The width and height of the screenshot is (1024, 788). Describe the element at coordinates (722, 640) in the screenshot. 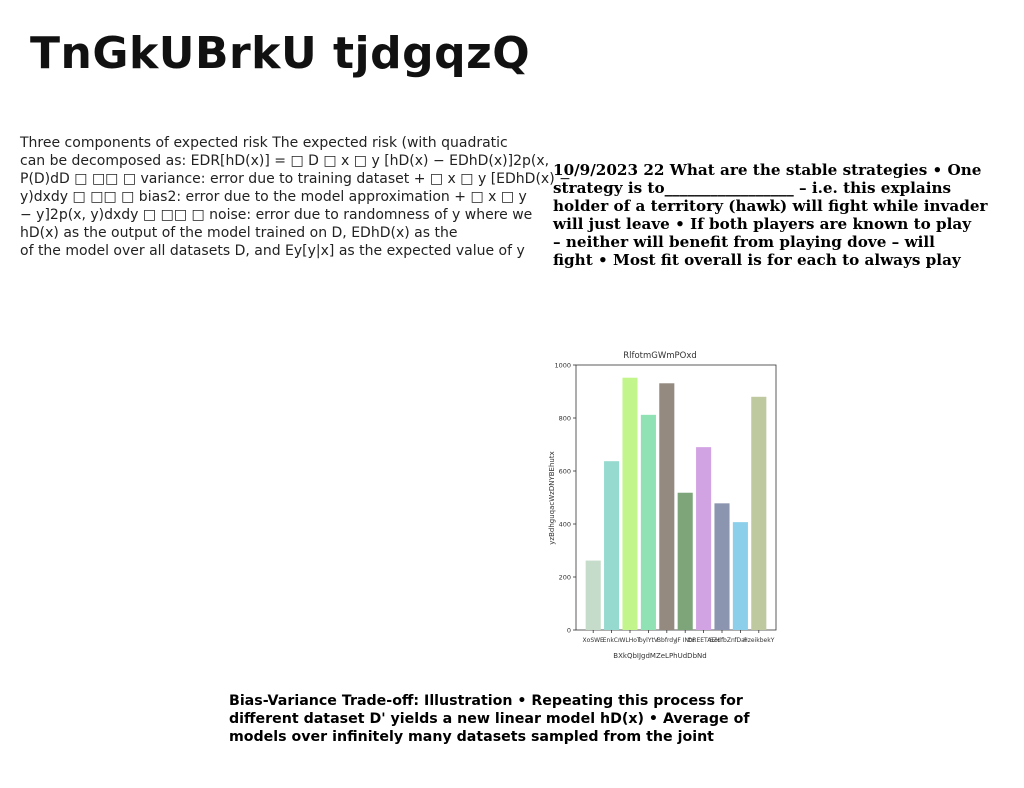

I see `x-tick-label: SZdfbZn` at that location.